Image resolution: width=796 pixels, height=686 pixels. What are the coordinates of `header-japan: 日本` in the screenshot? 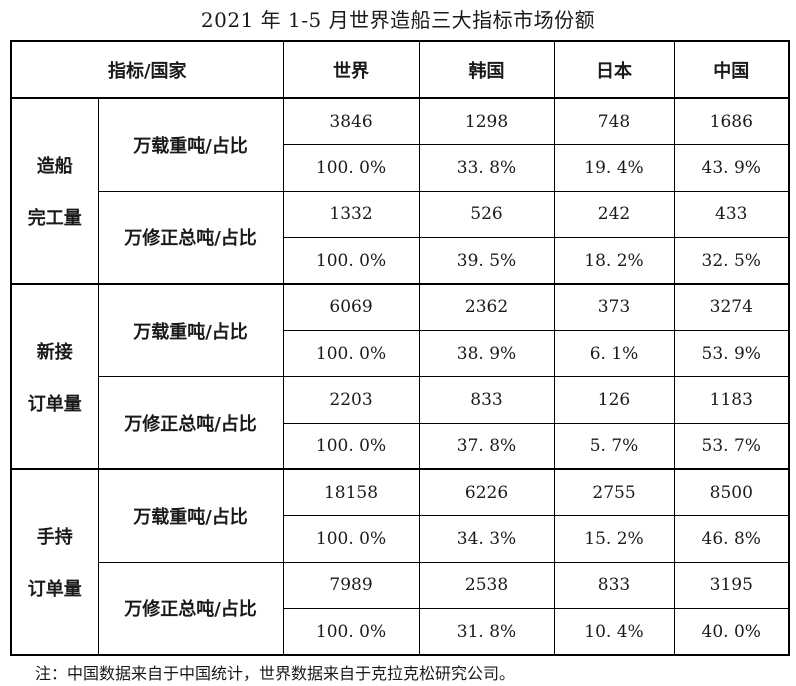 It's located at (614, 70).